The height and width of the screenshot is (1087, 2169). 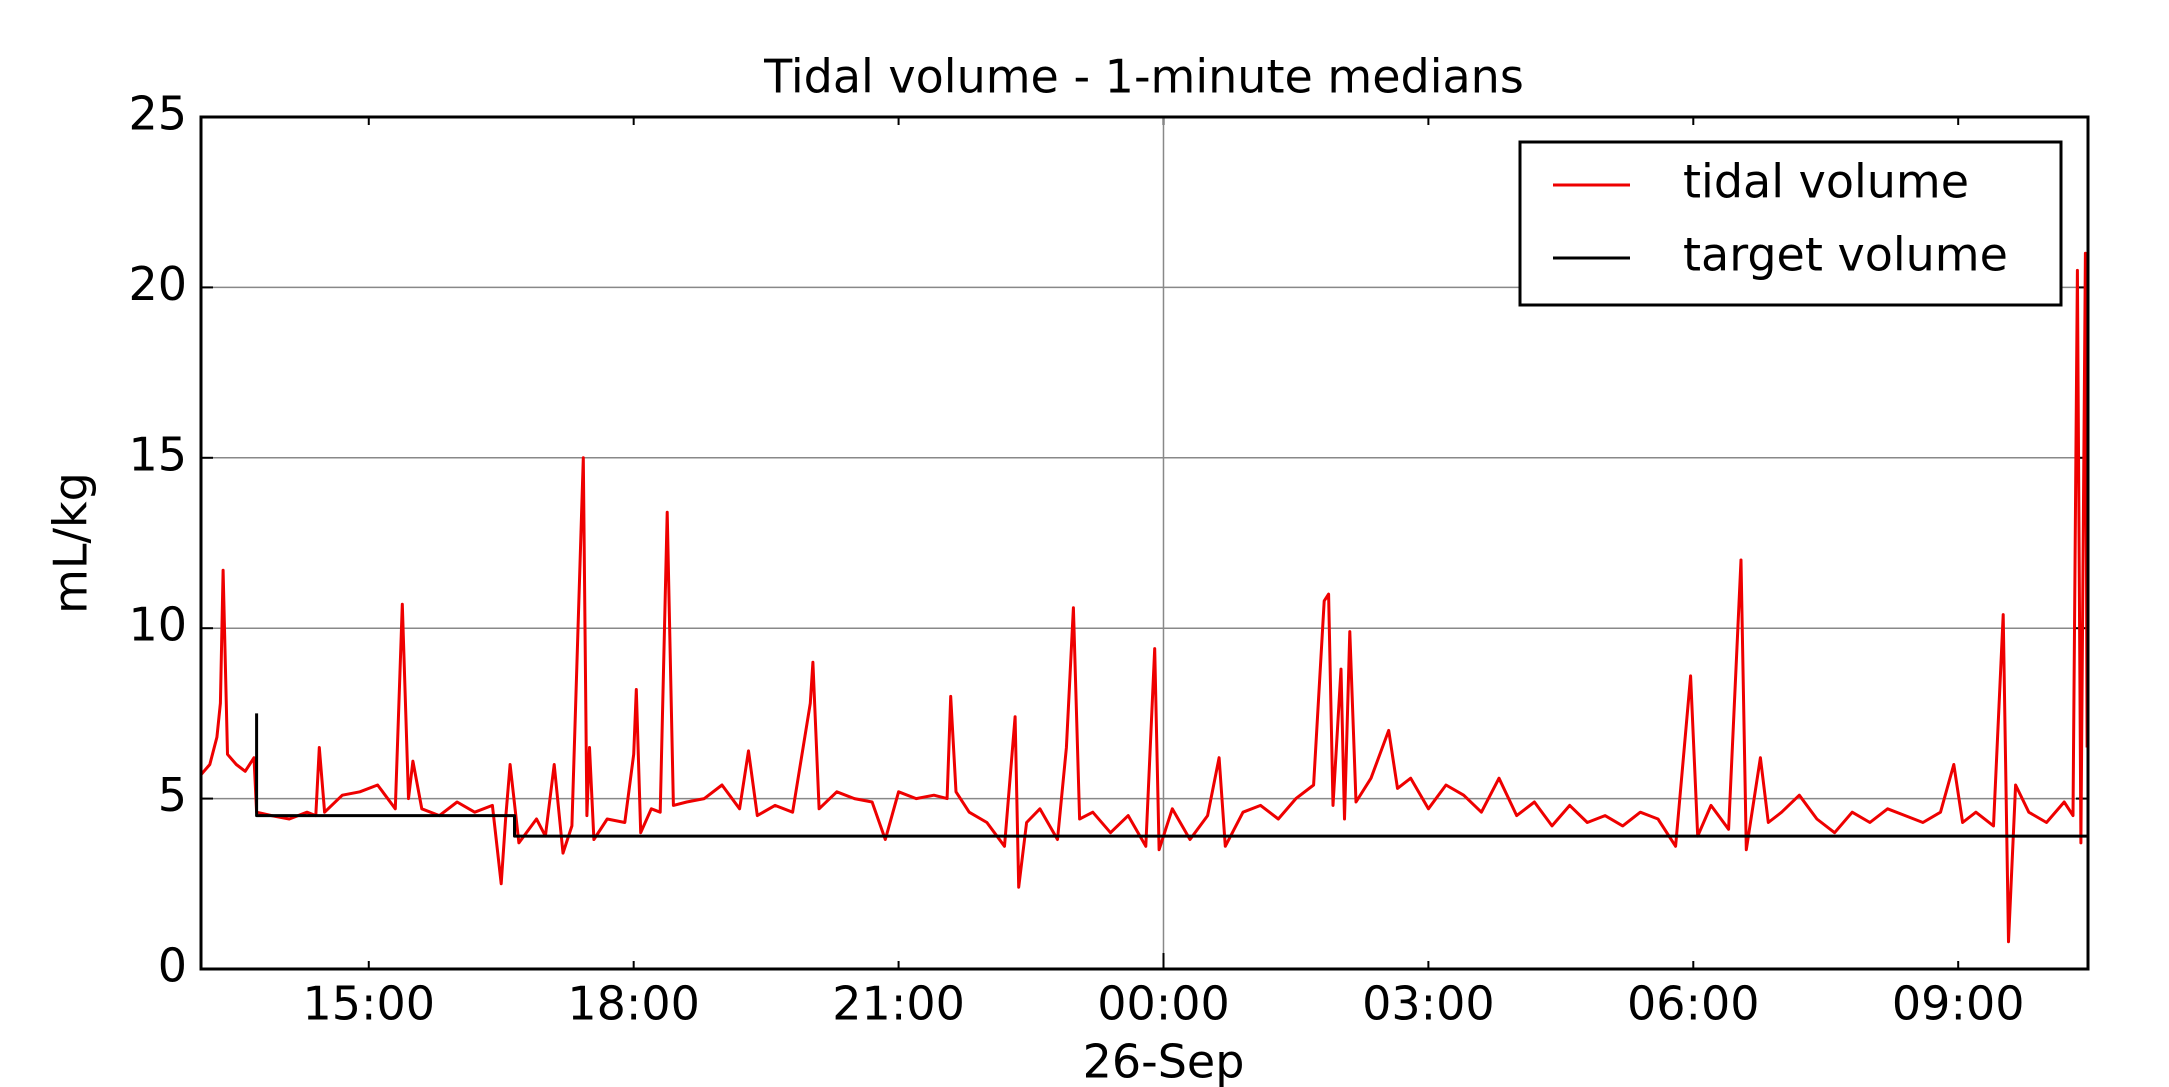 What do you see at coordinates (1143, 77) in the screenshot?
I see `chart-title: Tidal volume - 1-minute medians` at bounding box center [1143, 77].